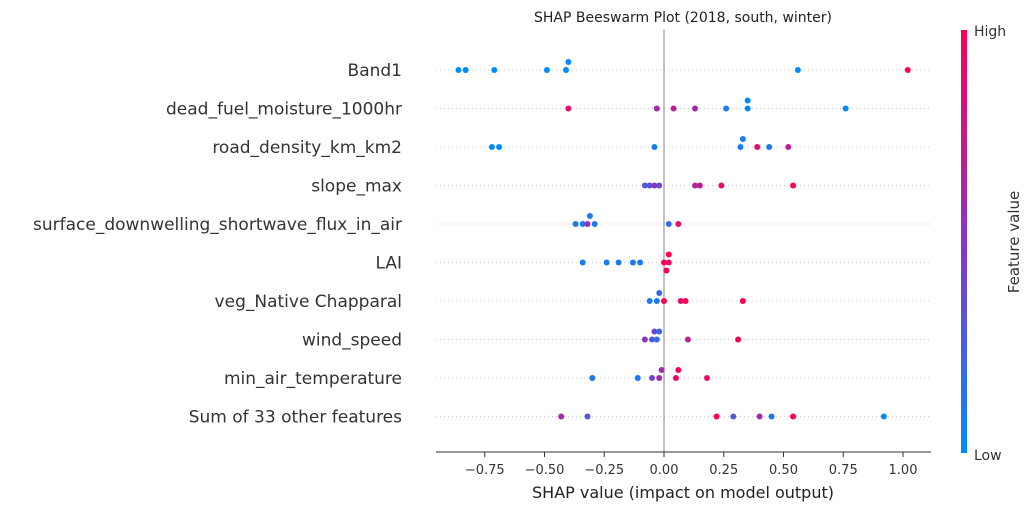  What do you see at coordinates (990, 32) in the screenshot?
I see `colorbar-high-label: High` at bounding box center [990, 32].